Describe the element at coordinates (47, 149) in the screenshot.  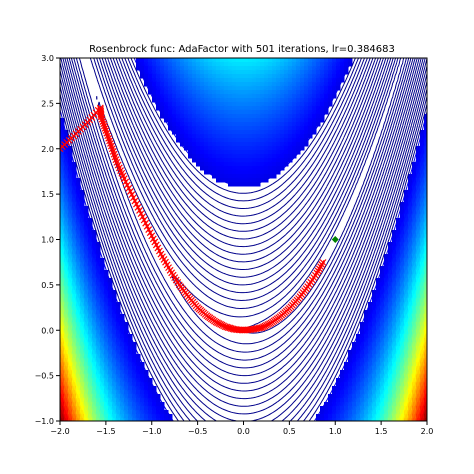
I see `y-tick-label: 2.0` at that location.